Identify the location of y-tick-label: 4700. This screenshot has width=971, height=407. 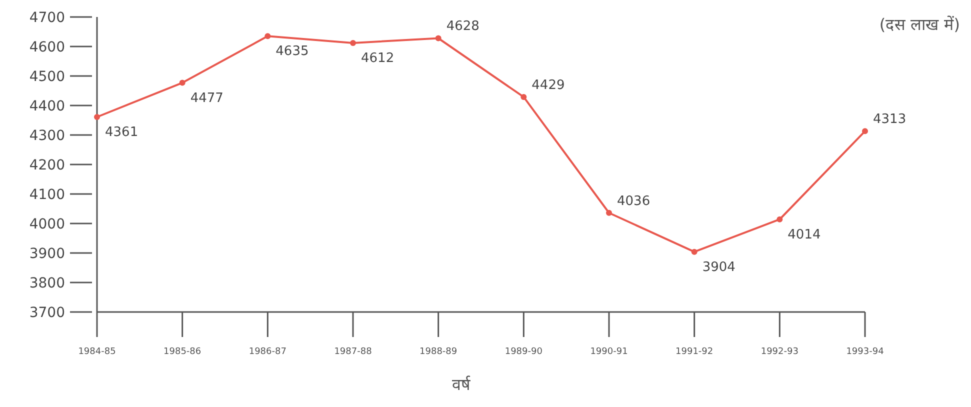
(47, 18).